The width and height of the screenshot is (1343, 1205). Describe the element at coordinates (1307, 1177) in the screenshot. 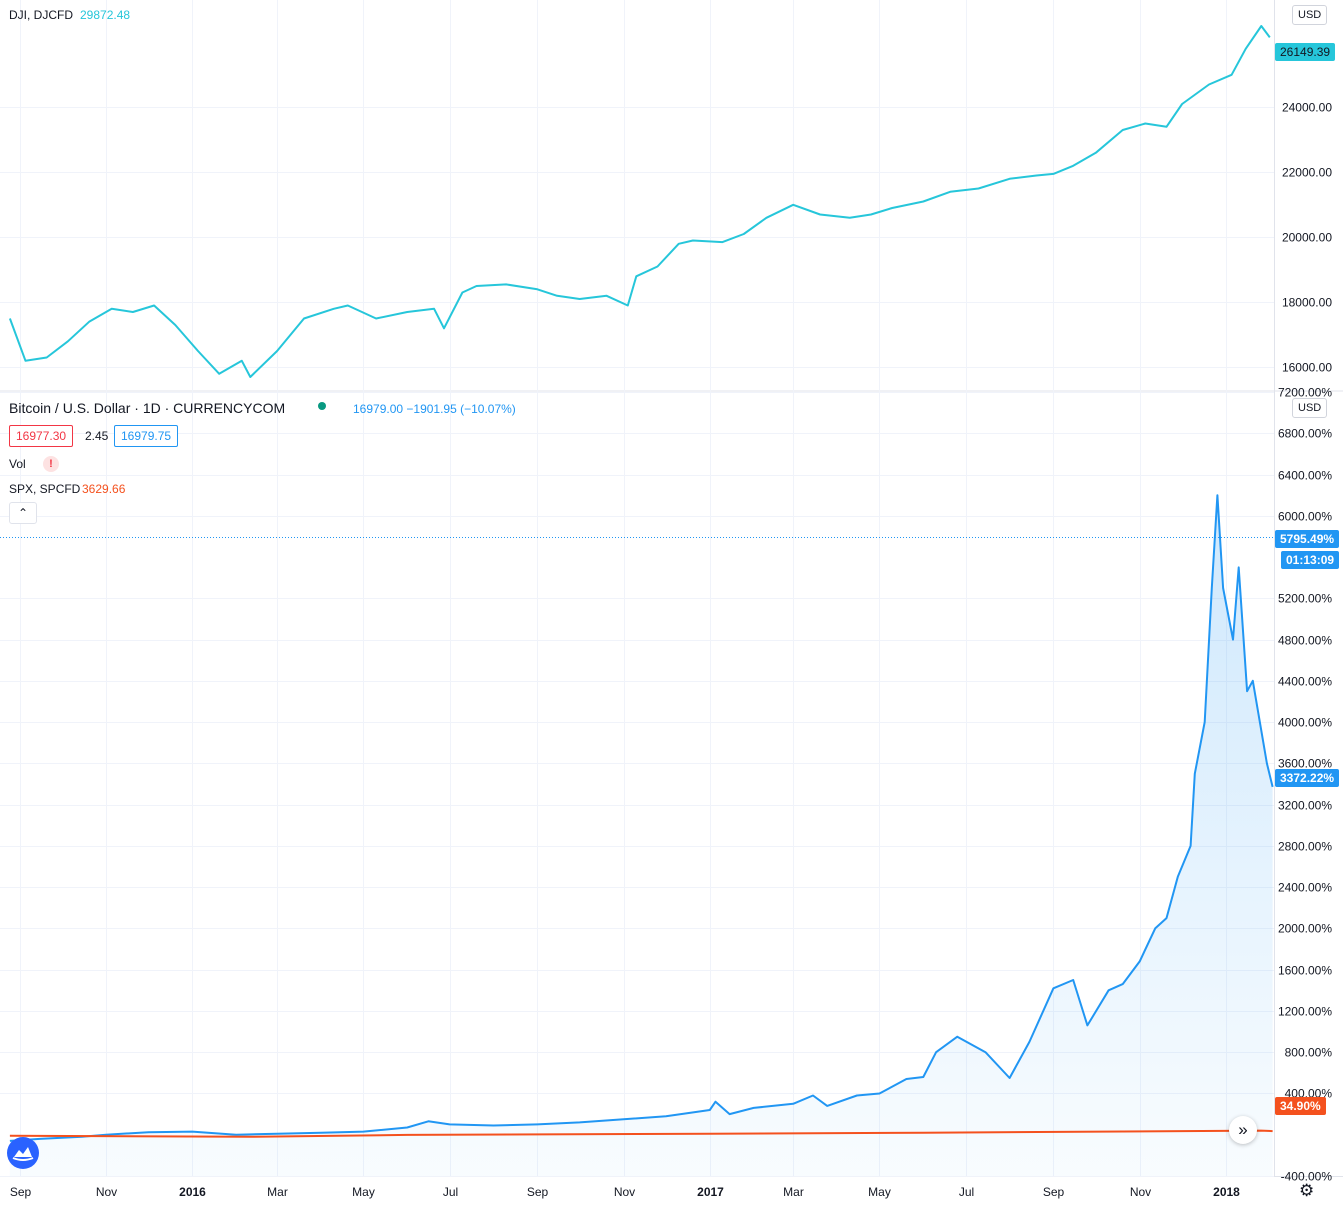

I see `y-tick-label: -400.00%` at that location.